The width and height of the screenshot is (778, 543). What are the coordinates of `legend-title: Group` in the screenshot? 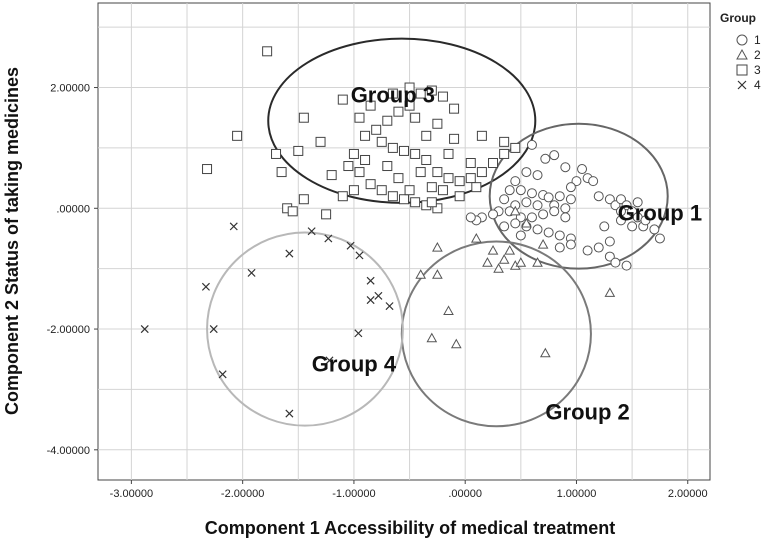 It's located at (738, 18).